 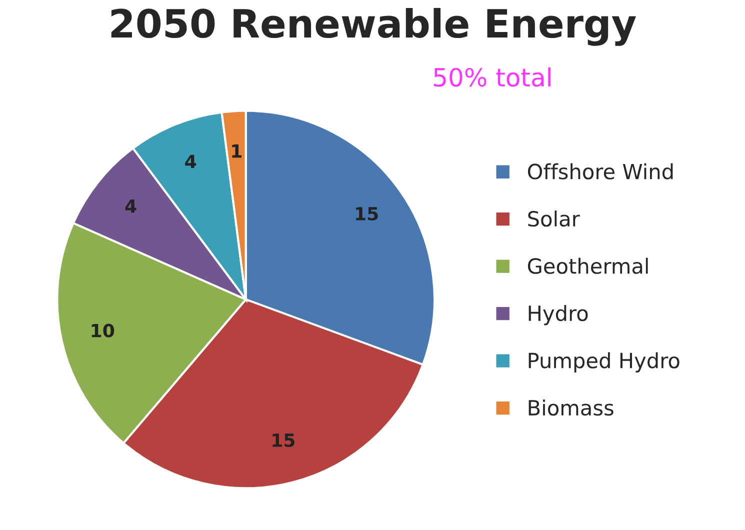 I want to click on legend-label: Geothermal, so click(x=588, y=266).